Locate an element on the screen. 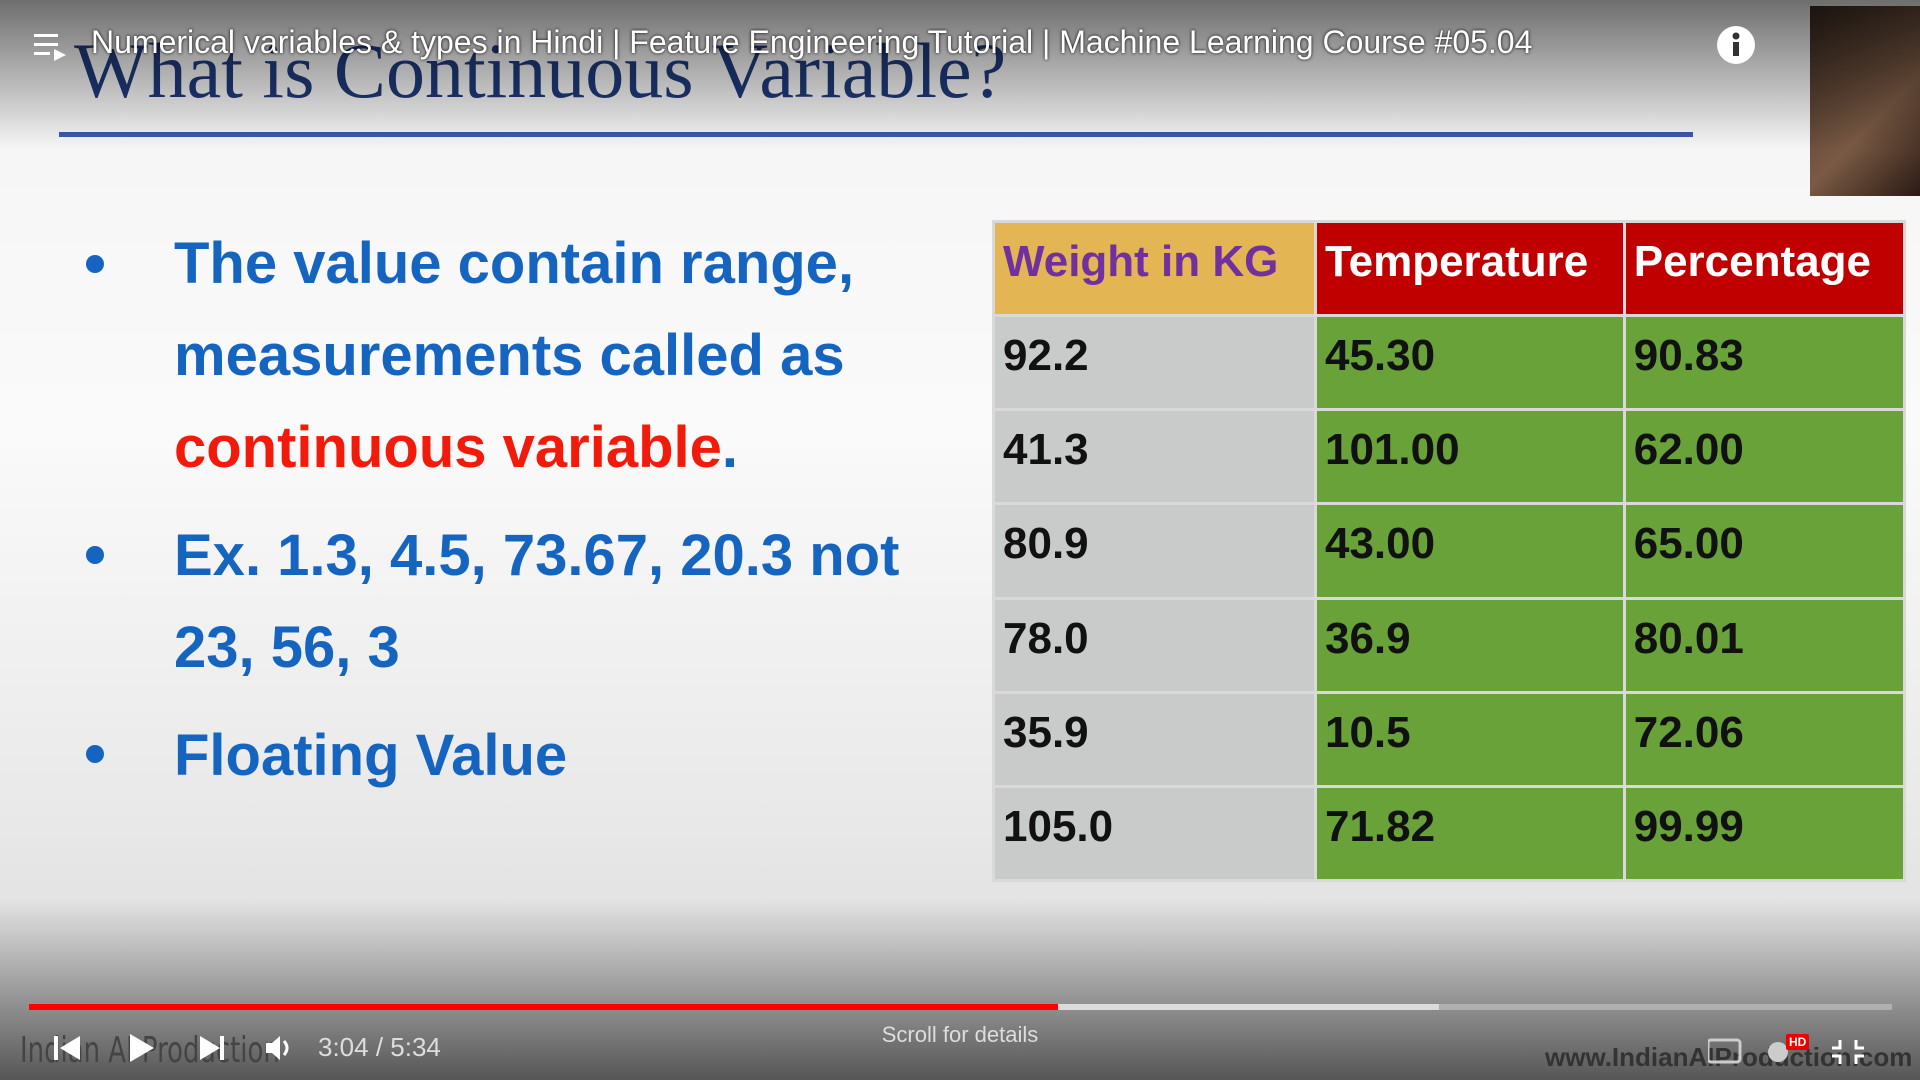 This screenshot has width=1920, height=1080. table-cell: 90.83 is located at coordinates (1764, 363).